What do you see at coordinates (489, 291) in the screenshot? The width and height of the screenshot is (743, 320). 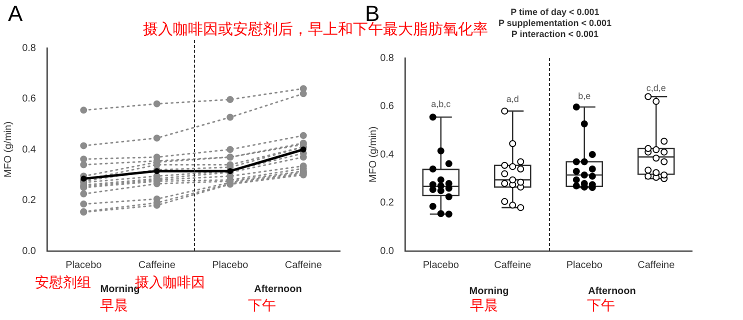 I see `text: Morning` at bounding box center [489, 291].